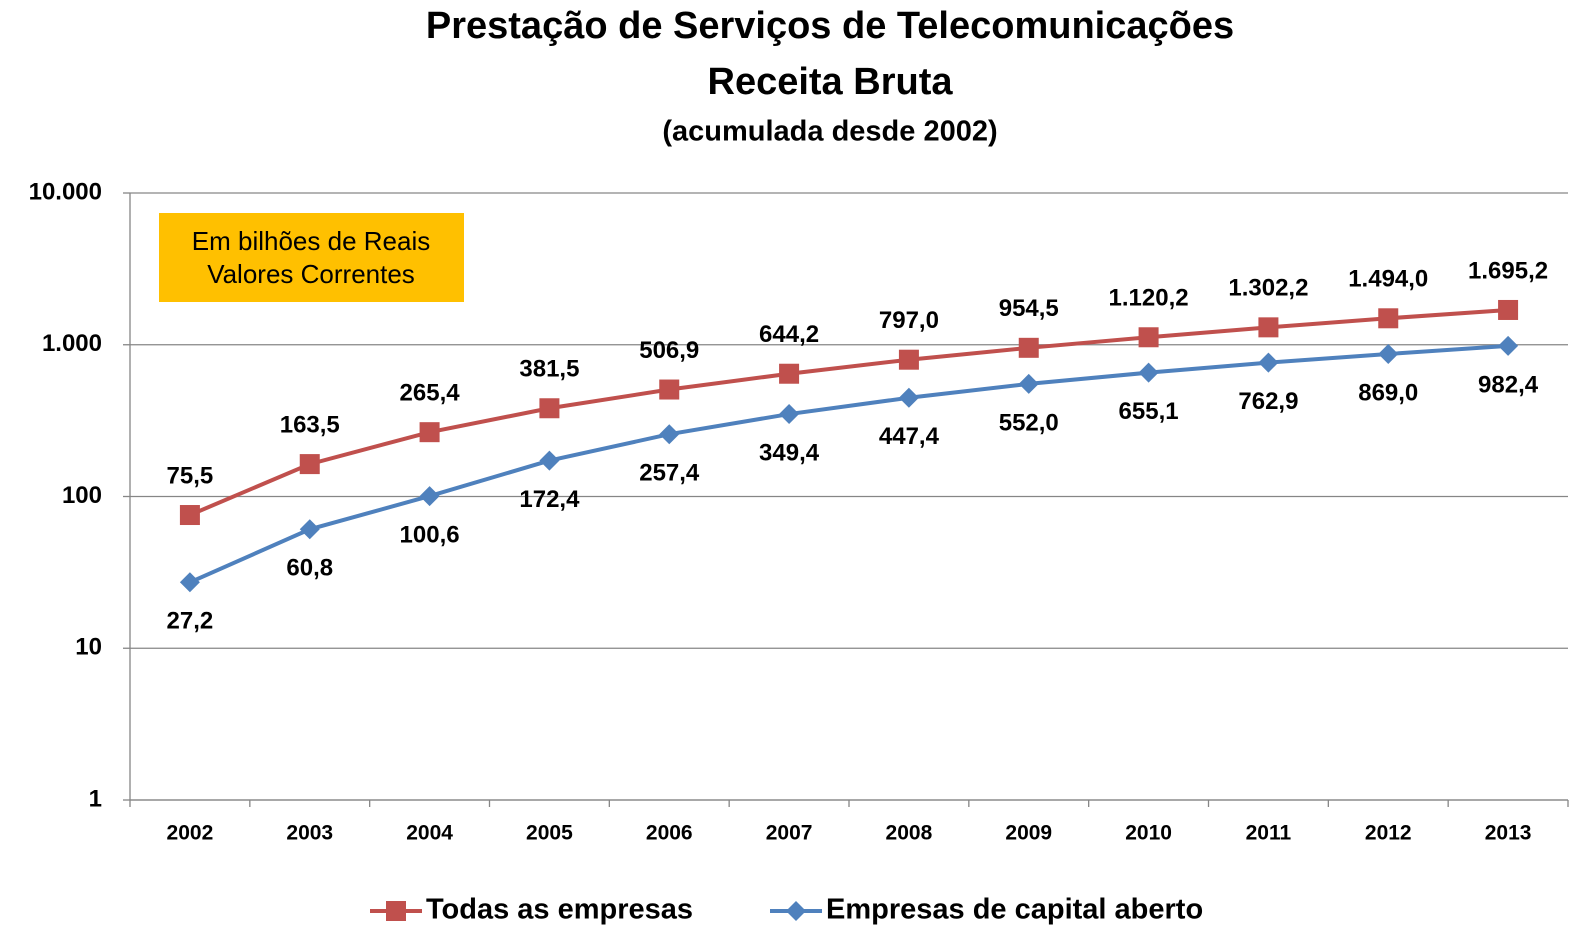  I want to click on data-label: 1.302,2, so click(1268, 288).